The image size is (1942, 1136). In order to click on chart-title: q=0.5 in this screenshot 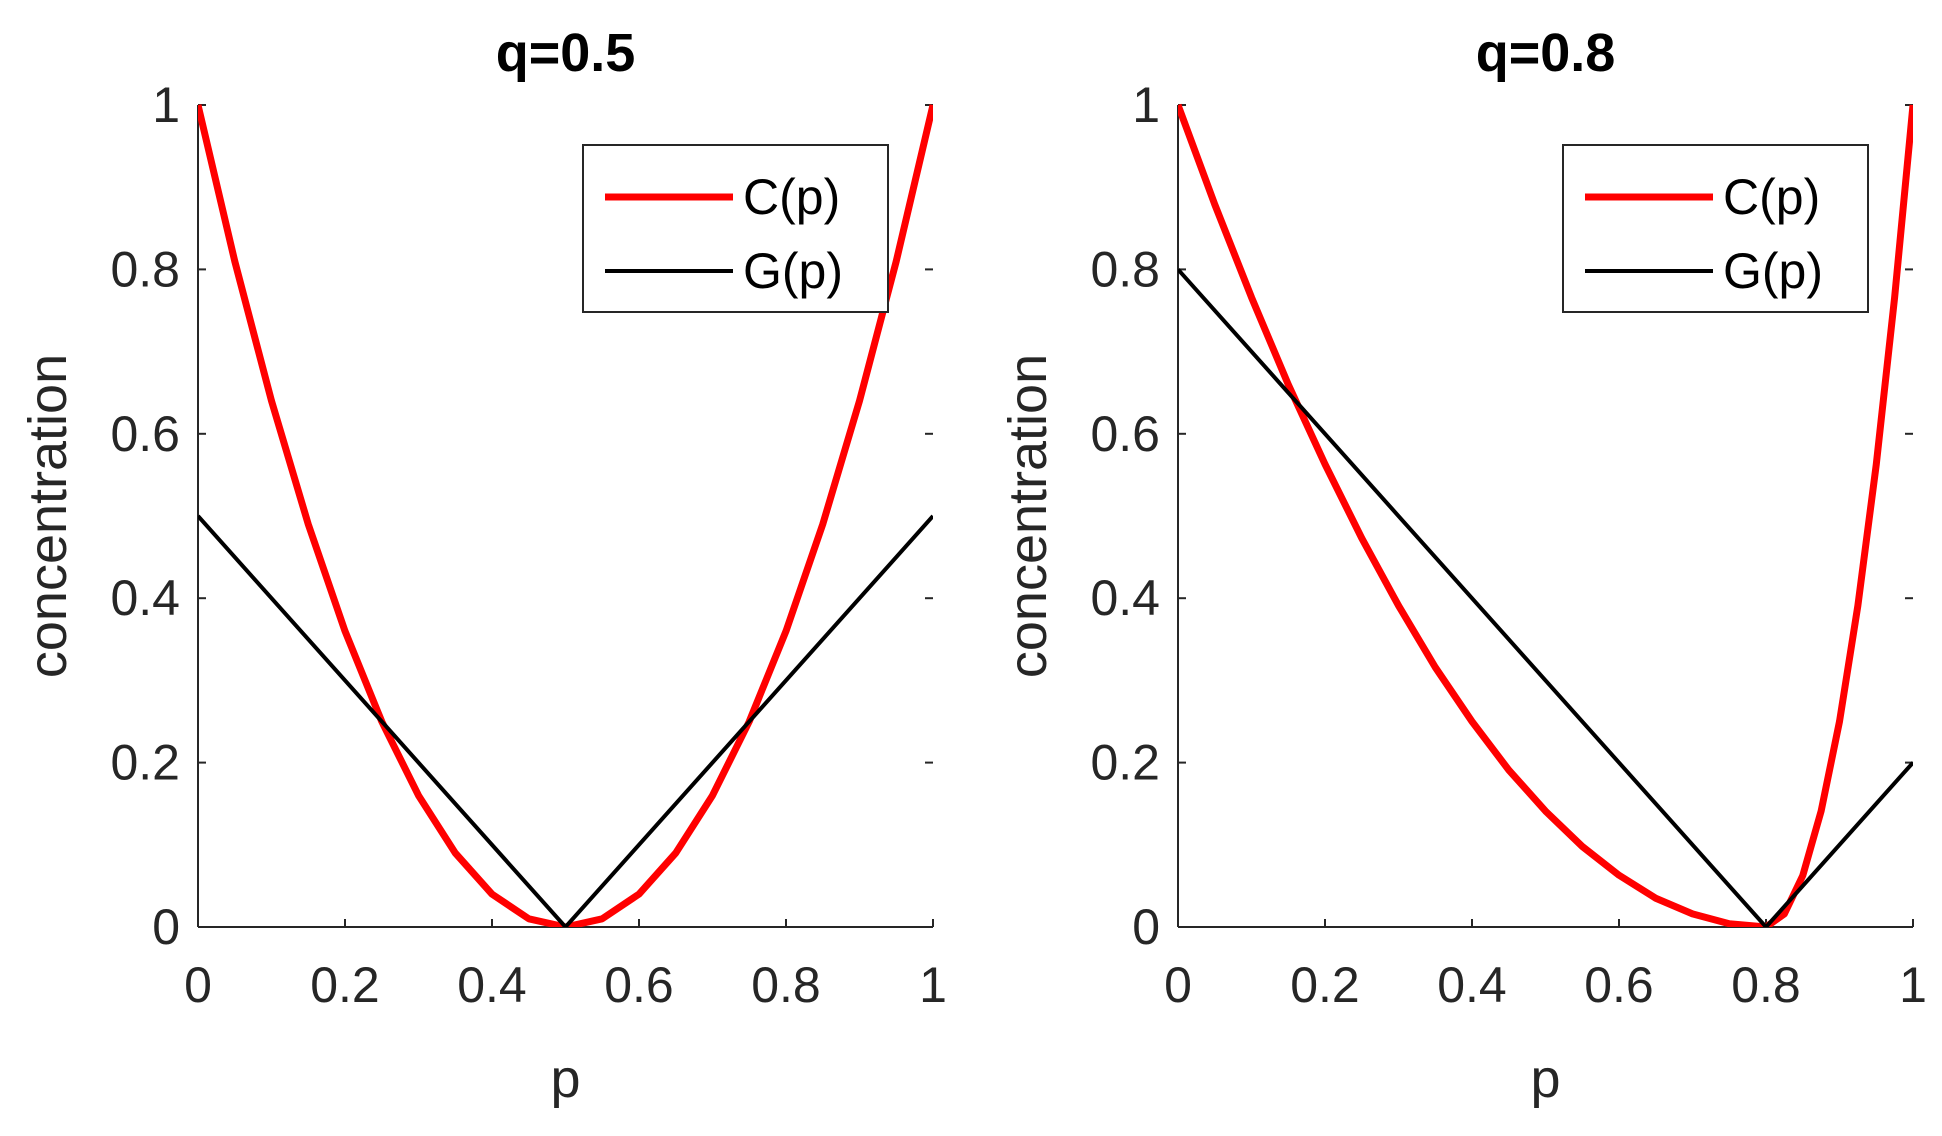, I will do `click(566, 53)`.